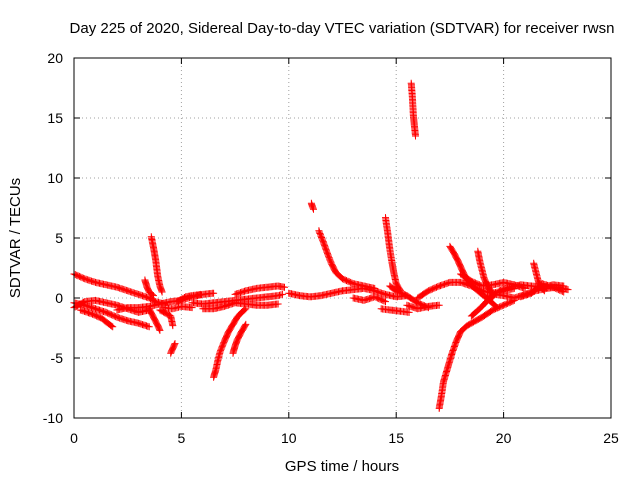  Describe the element at coordinates (57, 358) in the screenshot. I see `y-tick-label: -5` at that location.